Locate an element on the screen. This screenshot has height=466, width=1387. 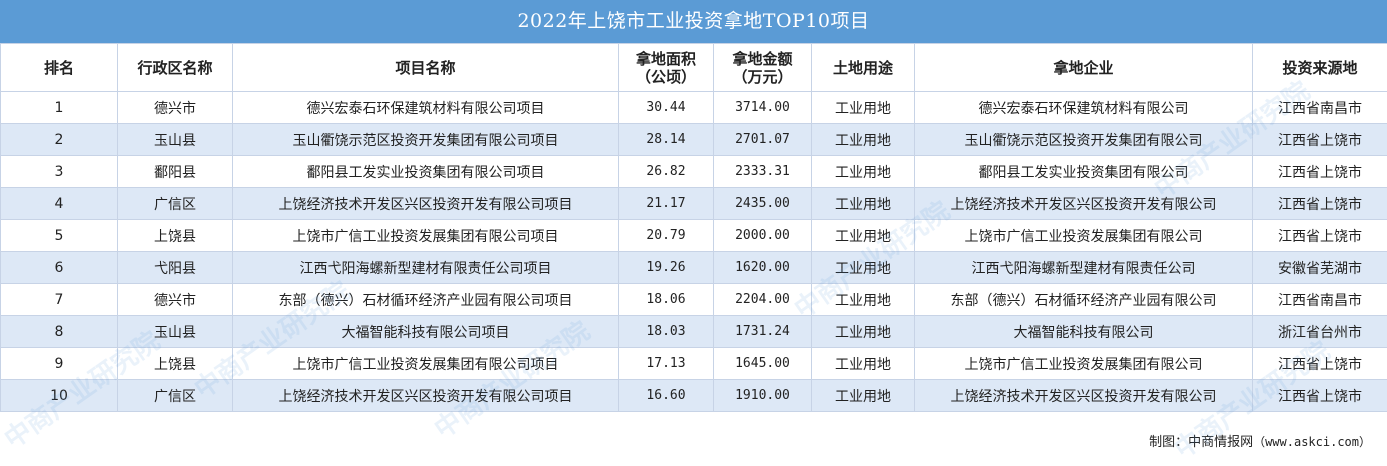
cell-amount: 1620.00 is located at coordinates (763, 268).